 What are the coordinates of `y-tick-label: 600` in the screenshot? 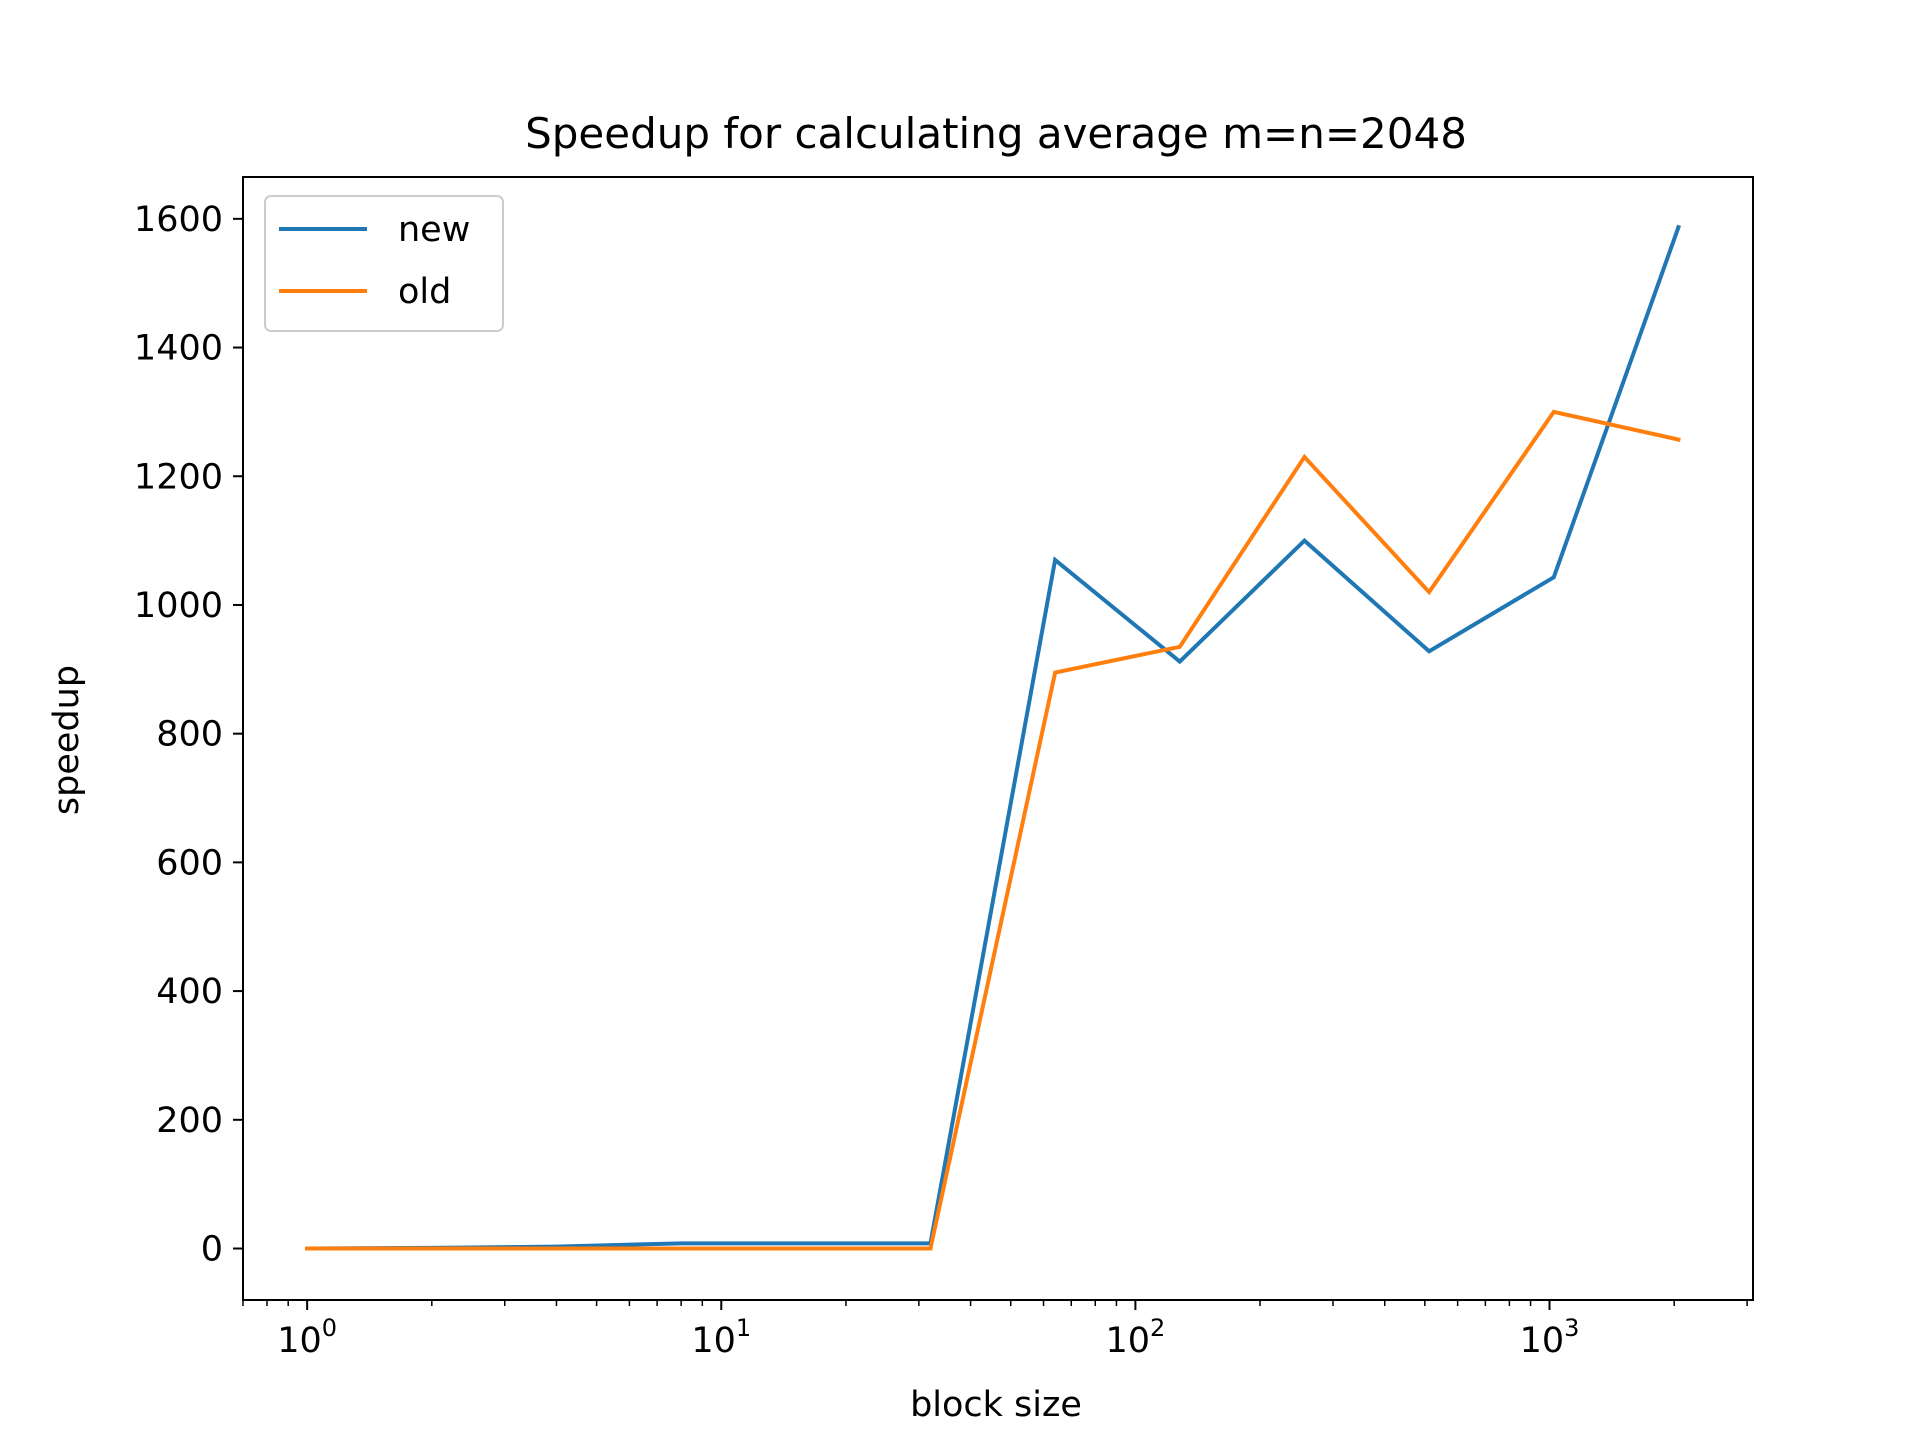 It's located at (189, 863).